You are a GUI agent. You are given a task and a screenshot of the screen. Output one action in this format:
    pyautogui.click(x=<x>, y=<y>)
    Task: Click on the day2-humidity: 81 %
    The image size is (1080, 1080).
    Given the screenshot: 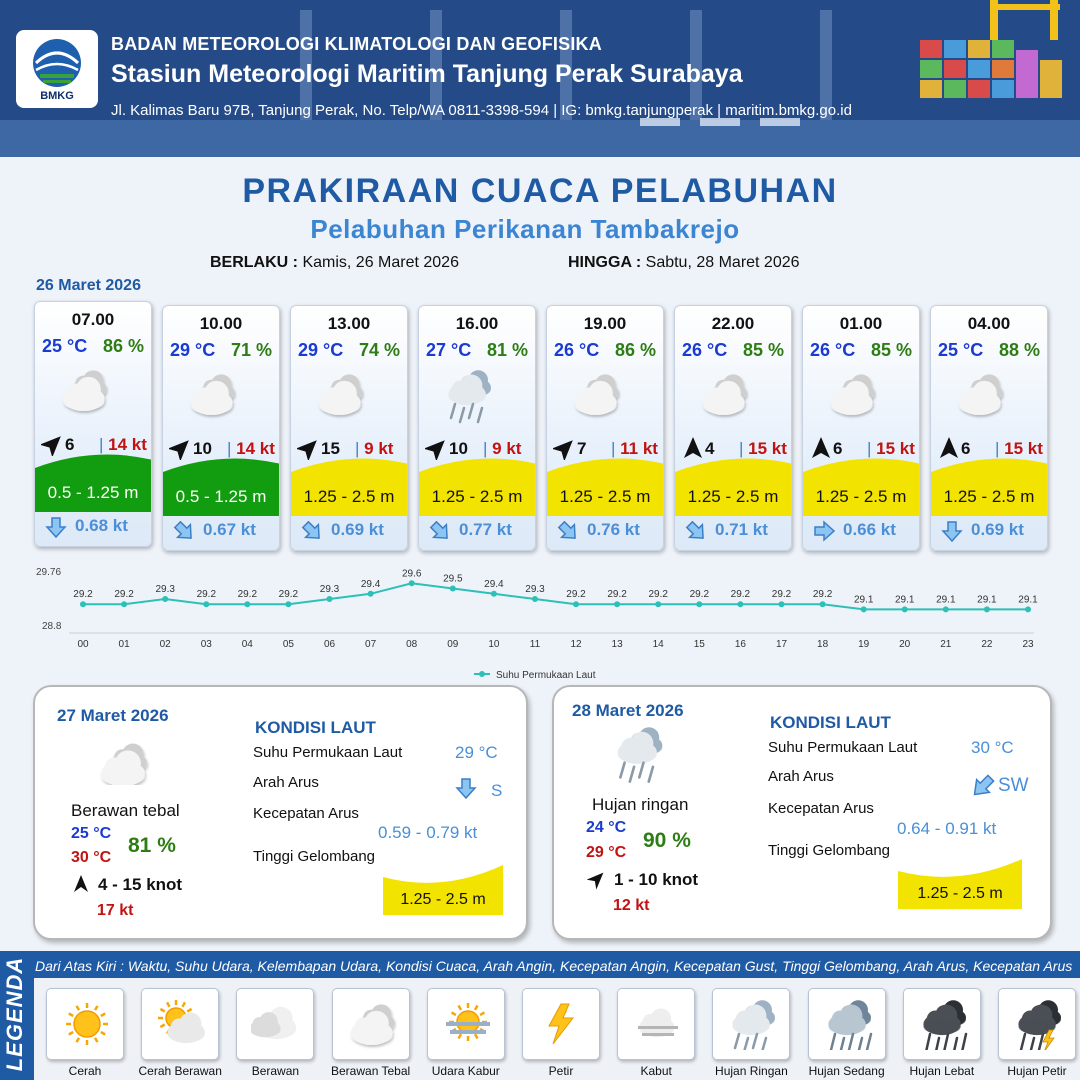 What is the action you would take?
    pyautogui.click(x=152, y=845)
    